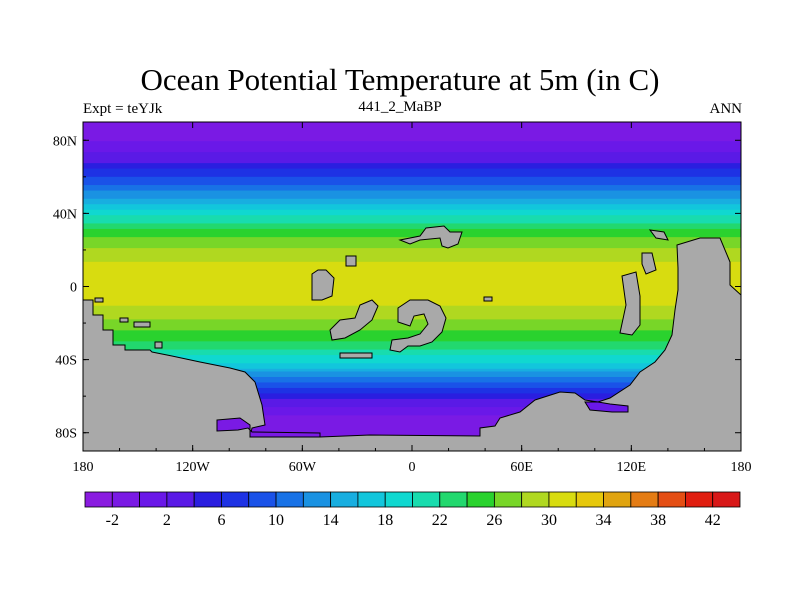 The width and height of the screenshot is (800, 600). Describe the element at coordinates (606, 407) in the screenshot. I see `cold-patch-east` at that location.